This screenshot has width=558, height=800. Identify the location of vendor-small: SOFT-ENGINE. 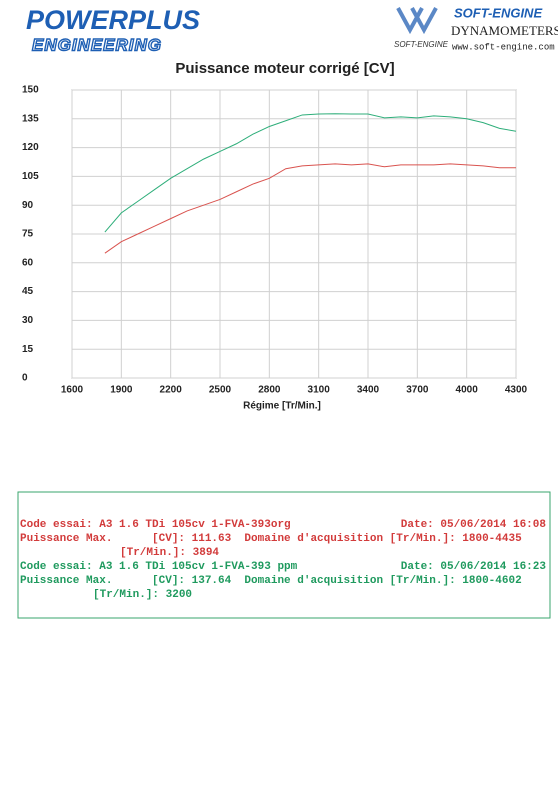
(421, 44).